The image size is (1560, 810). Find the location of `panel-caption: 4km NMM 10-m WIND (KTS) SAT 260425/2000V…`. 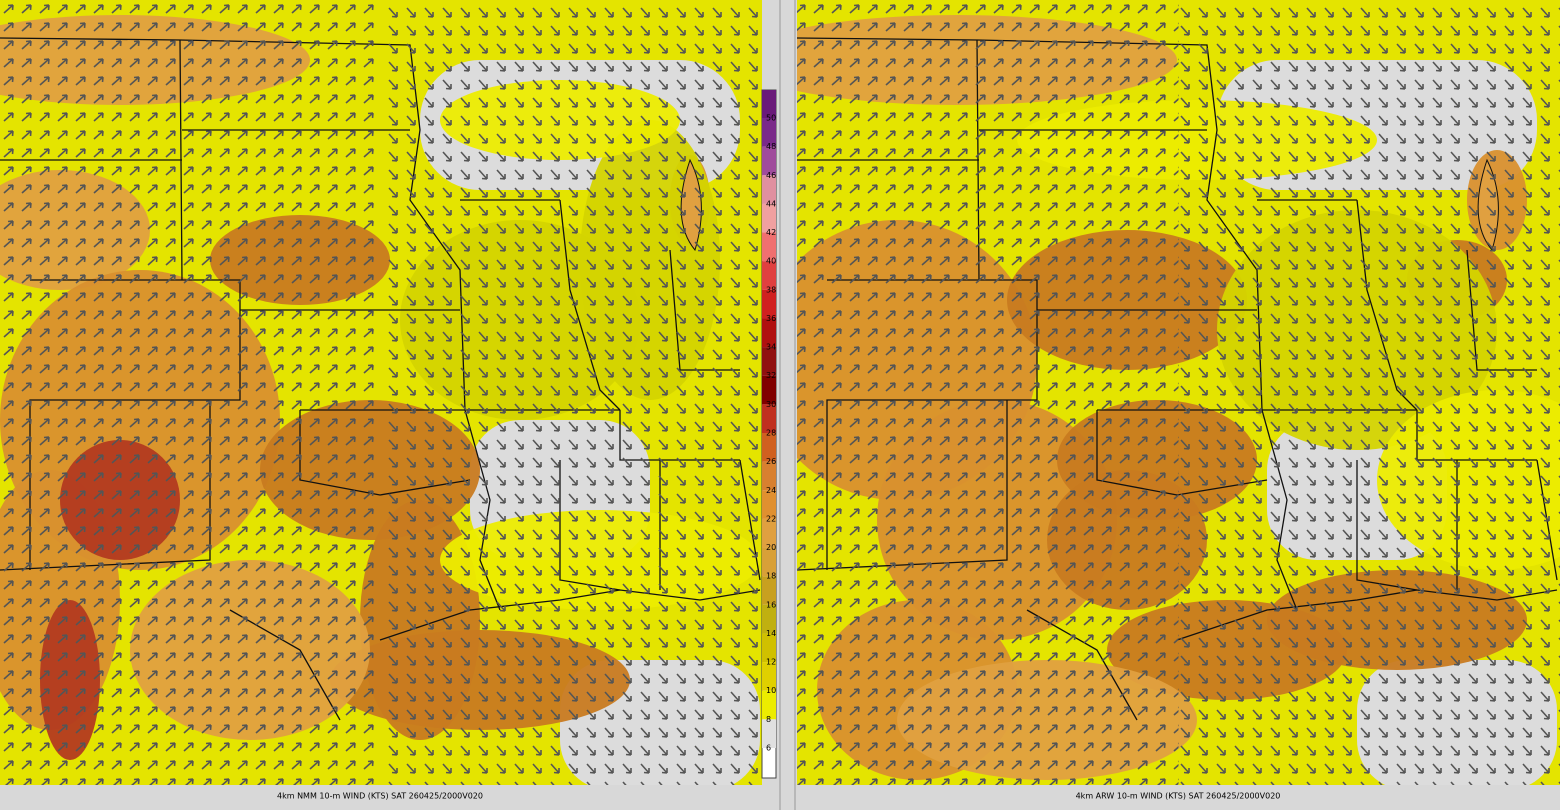

panel-caption: 4km NMM 10-m WIND (KTS) SAT 260425/2000V… is located at coordinates (380, 796).